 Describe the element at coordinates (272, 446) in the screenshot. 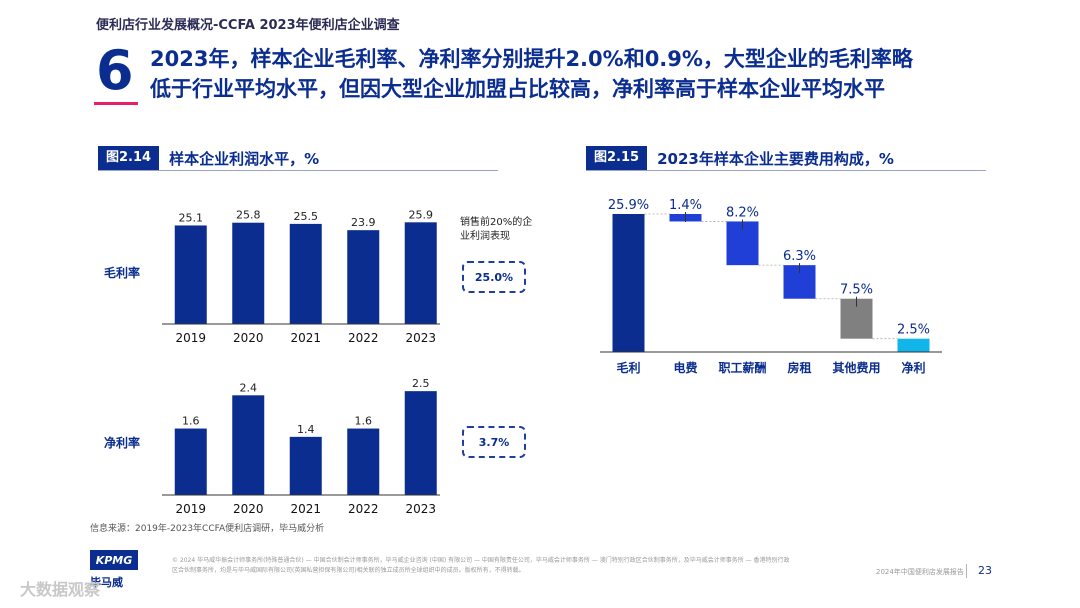

I see `net-margin-chart: 净利率 1.6 2019 2.4 2020 1.4 2021 1.6 2022 2.5 2023` at that location.